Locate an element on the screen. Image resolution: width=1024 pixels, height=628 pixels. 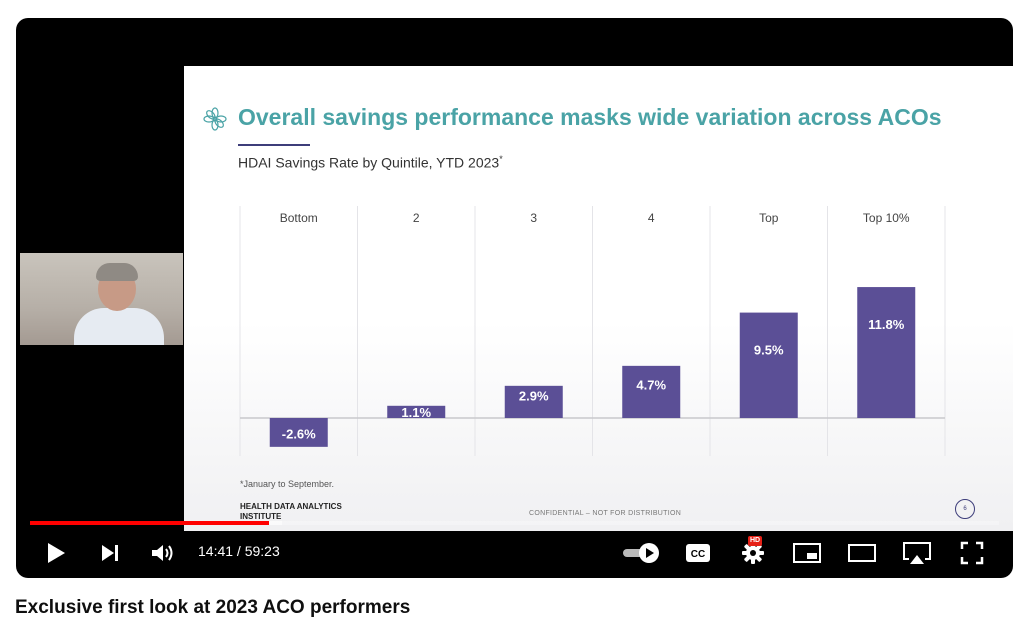
captions-icon: CC is located at coordinates (698, 553).